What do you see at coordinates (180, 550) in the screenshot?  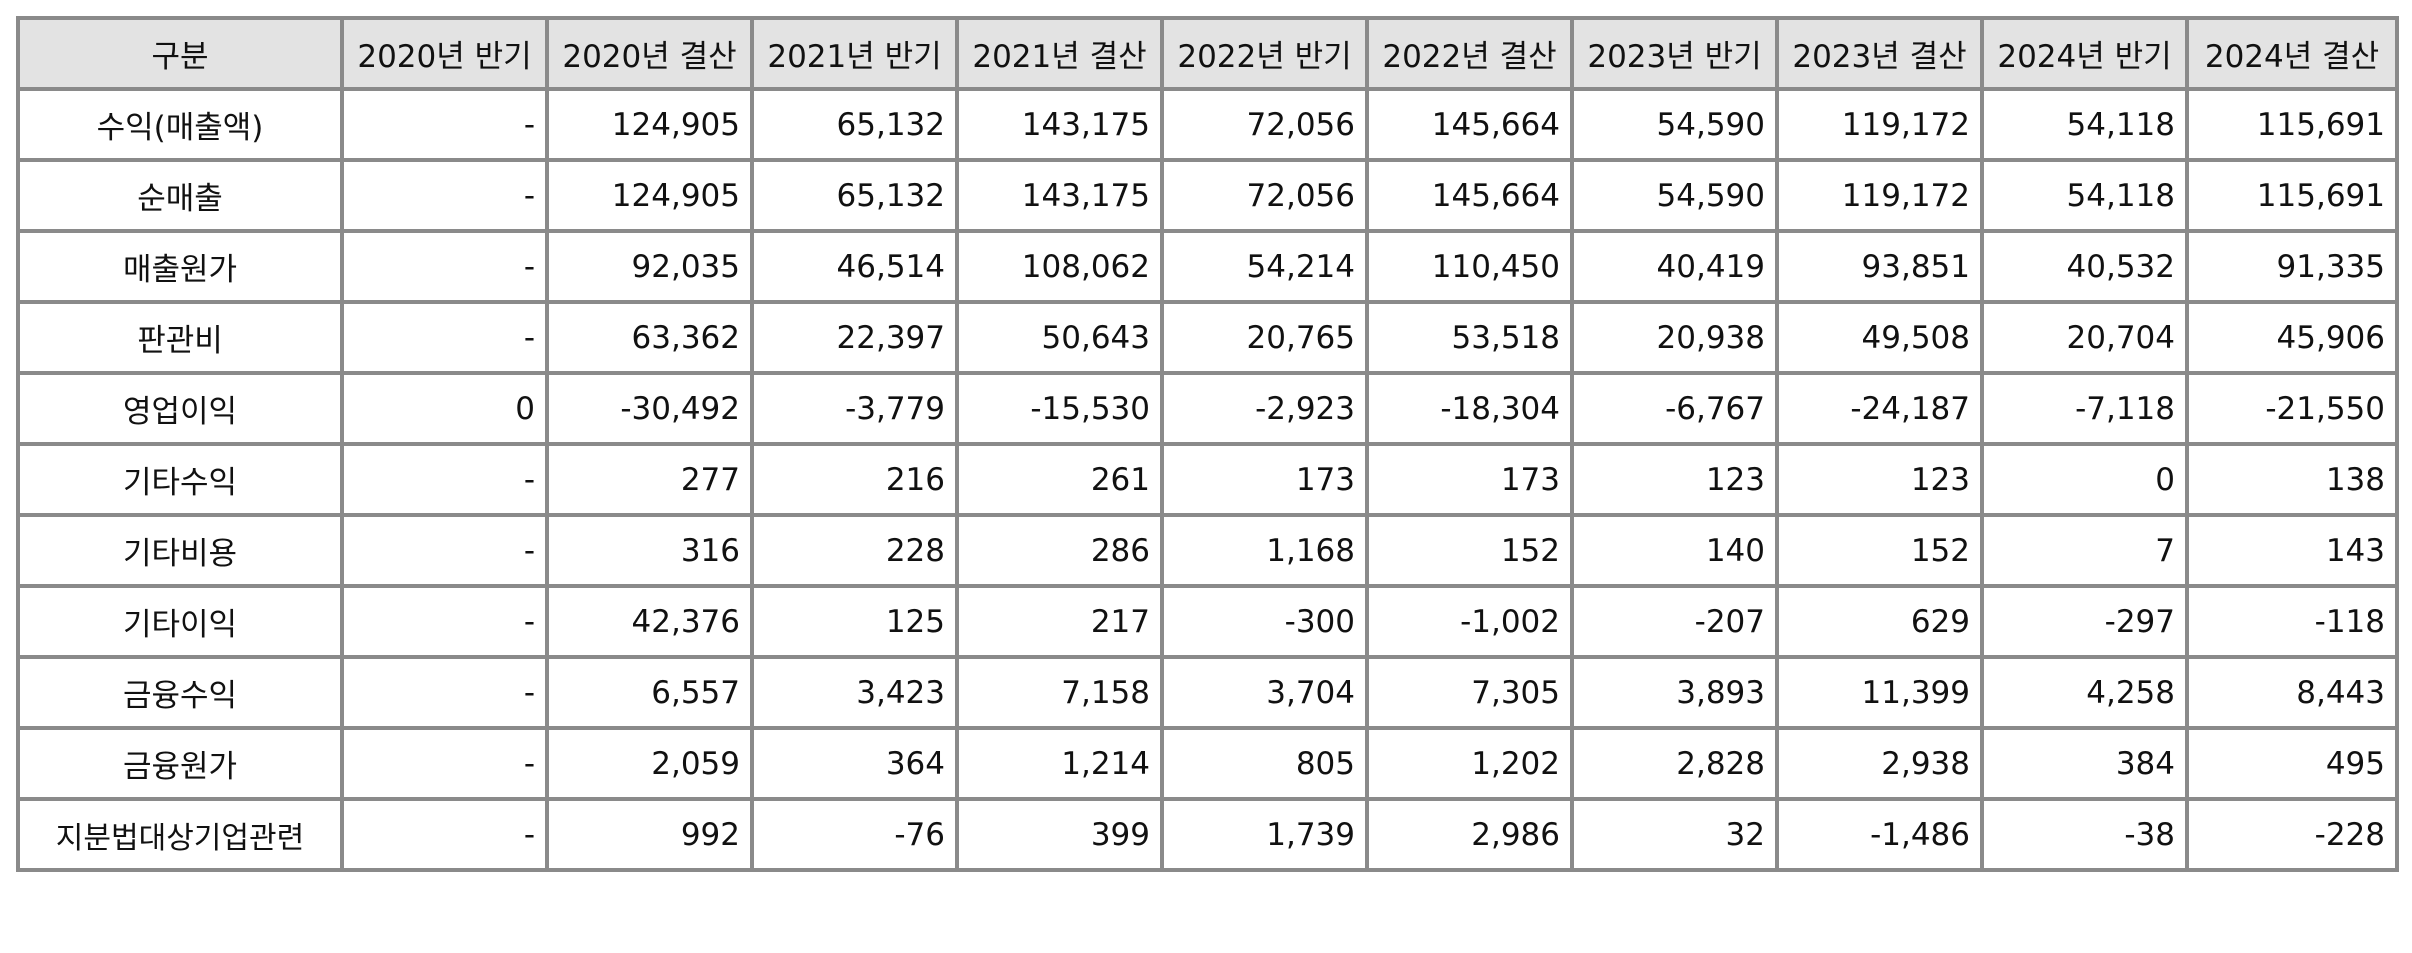 I see `row-label: 기타비용` at bounding box center [180, 550].